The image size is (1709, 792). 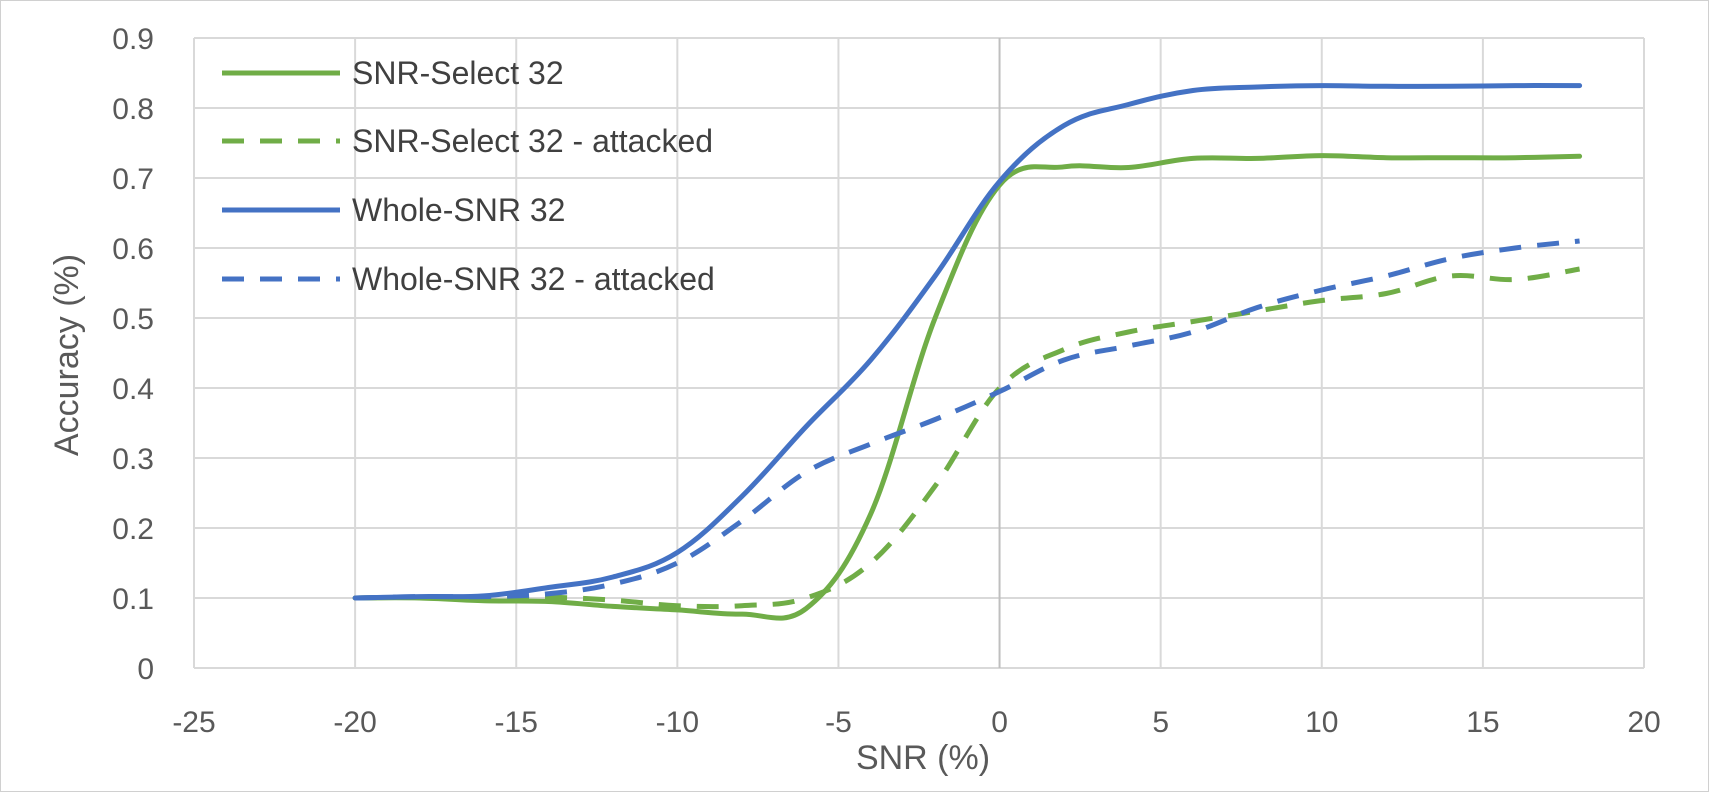 I want to click on y-axis-ticks: 0 0.1 0.2 0.3 0.4 0.5 0.6 0.7 0.8 0.9, so click(x=133, y=354).